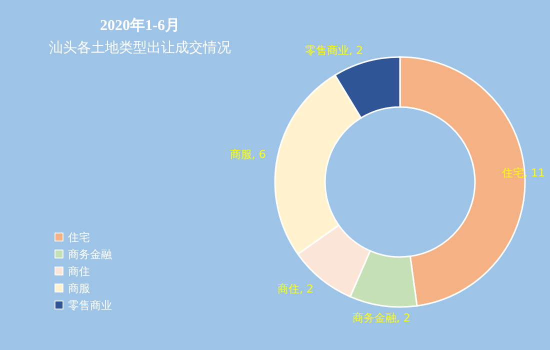 The height and width of the screenshot is (350, 550). Describe the element at coordinates (140, 48) in the screenshot. I see `chart-subtitle: 汕头各土地类型出让成交情况` at that location.